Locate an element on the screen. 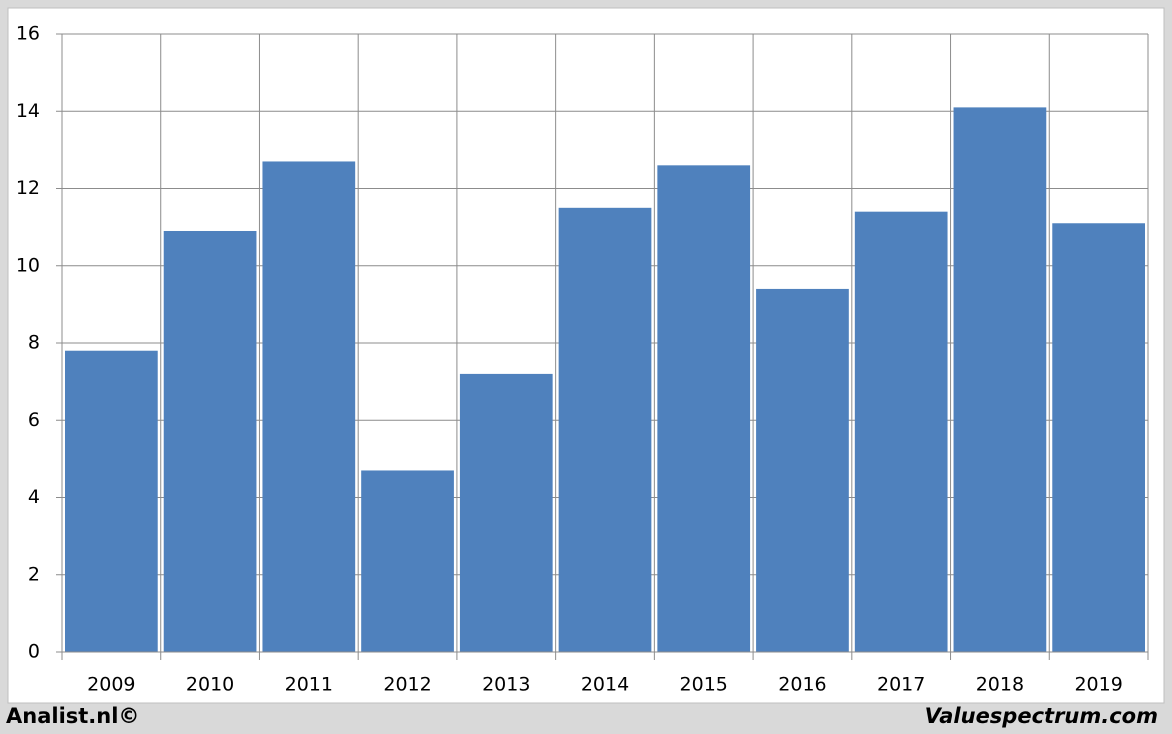 Image resolution: width=1172 pixels, height=734 pixels. y-tick-label: 4 is located at coordinates (34, 497).